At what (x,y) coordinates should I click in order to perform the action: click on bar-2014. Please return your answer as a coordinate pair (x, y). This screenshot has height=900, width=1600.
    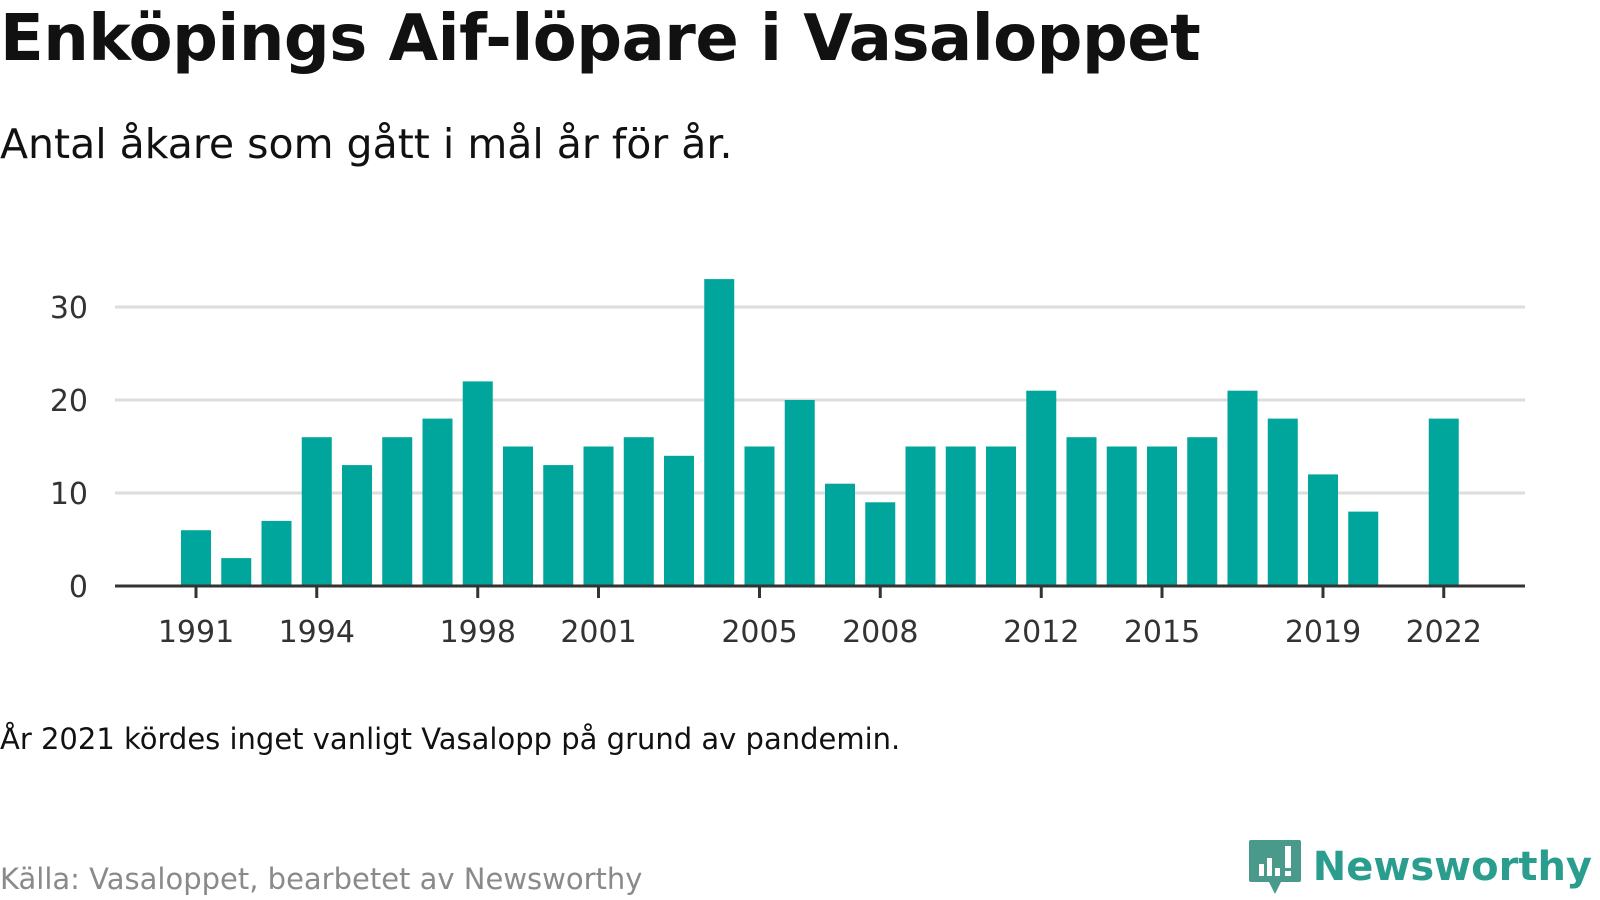
    Looking at the image, I should click on (1121, 516).